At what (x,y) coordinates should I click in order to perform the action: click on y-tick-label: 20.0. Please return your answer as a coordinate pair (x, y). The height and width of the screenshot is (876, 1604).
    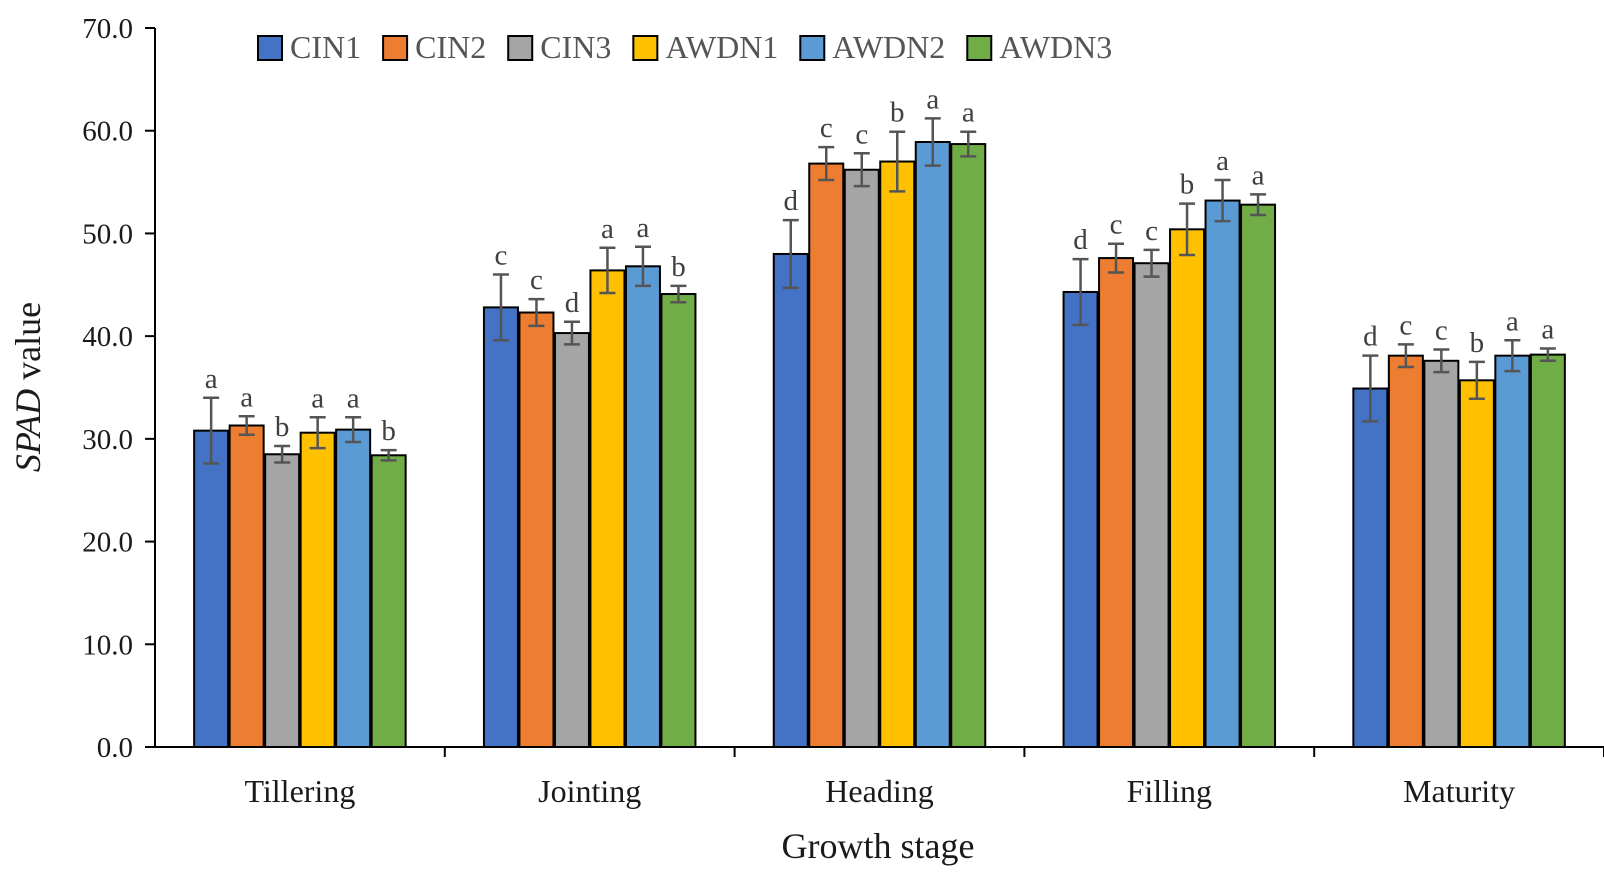
    Looking at the image, I should click on (107, 543).